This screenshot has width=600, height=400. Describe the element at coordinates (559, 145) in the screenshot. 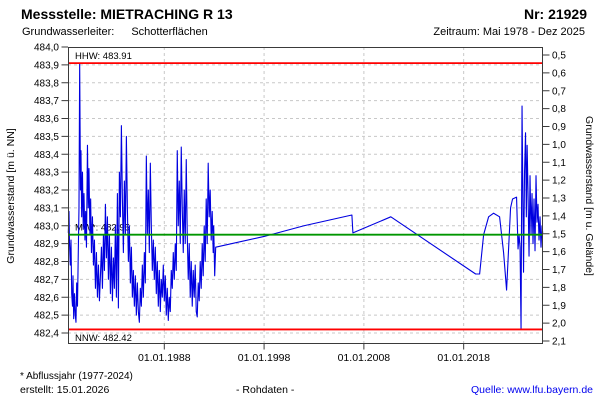

I see `right-axis-tick-label: 1,0` at that location.